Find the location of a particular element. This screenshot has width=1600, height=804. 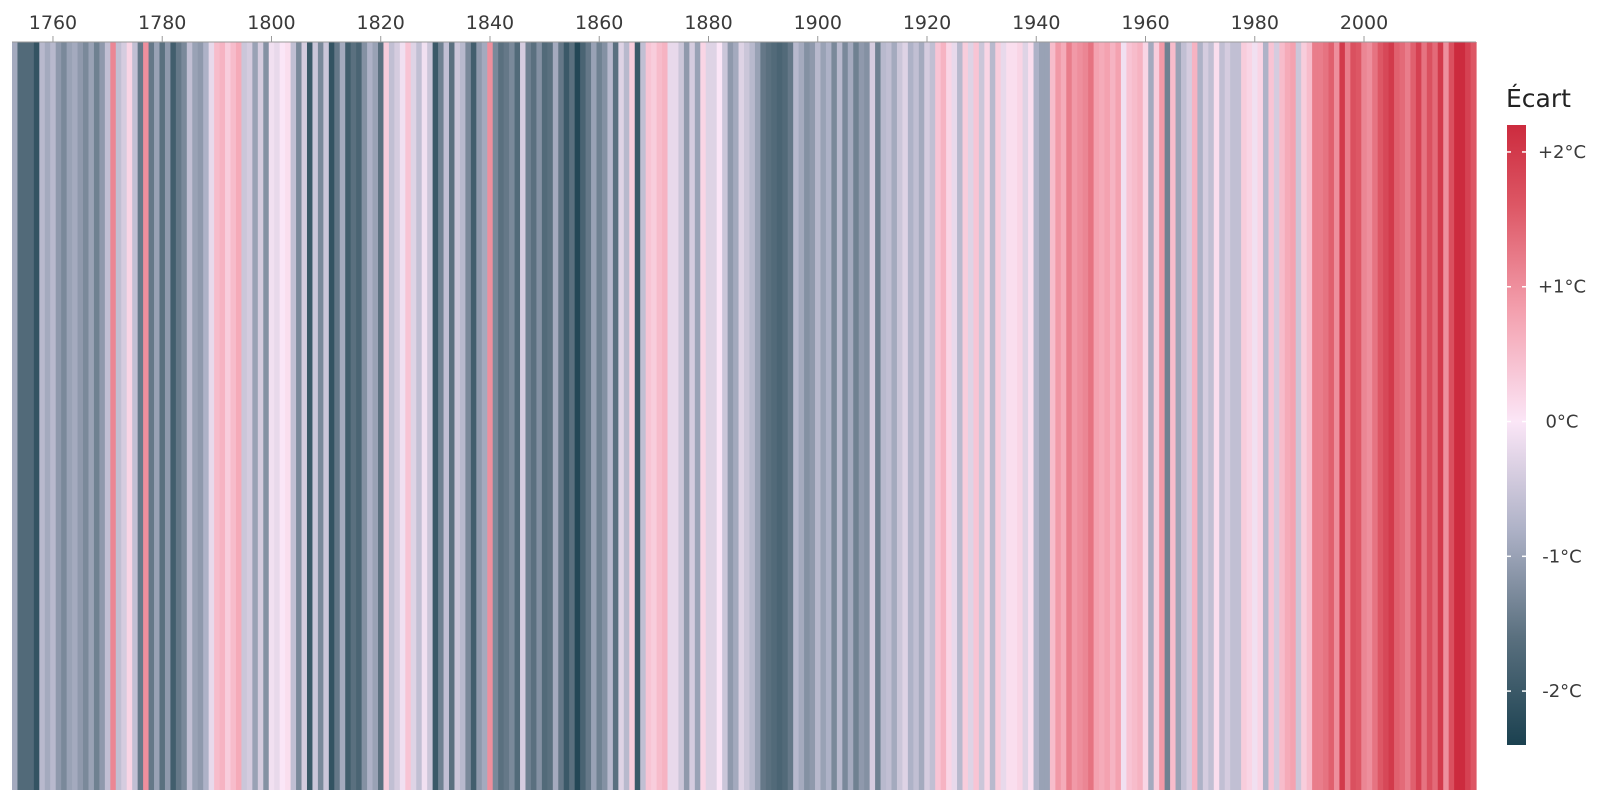

stripe-1930 is located at coordinates (981, 416).